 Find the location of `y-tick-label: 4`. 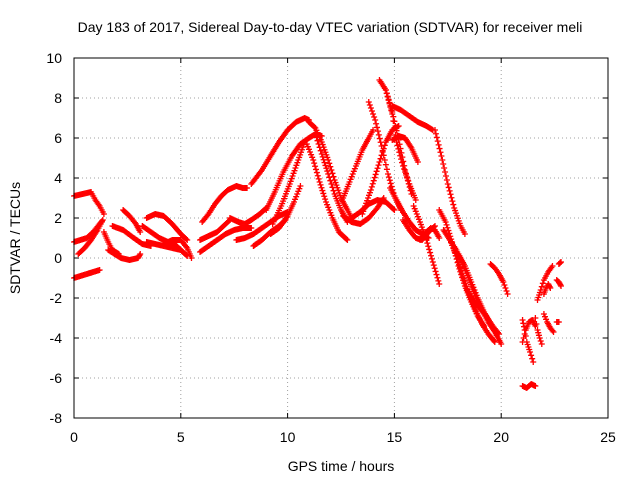

y-tick-label: 4 is located at coordinates (58, 178).